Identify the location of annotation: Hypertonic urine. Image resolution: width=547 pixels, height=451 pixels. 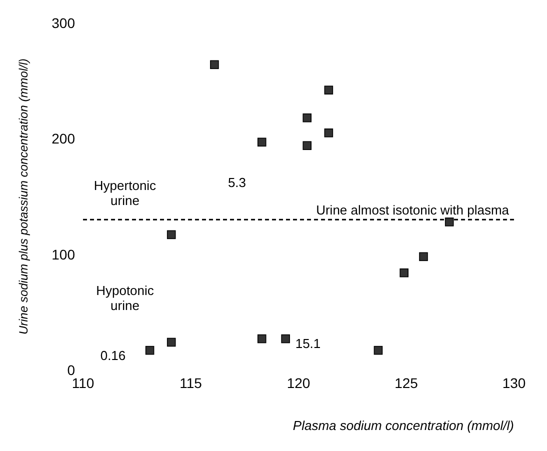
(125, 193).